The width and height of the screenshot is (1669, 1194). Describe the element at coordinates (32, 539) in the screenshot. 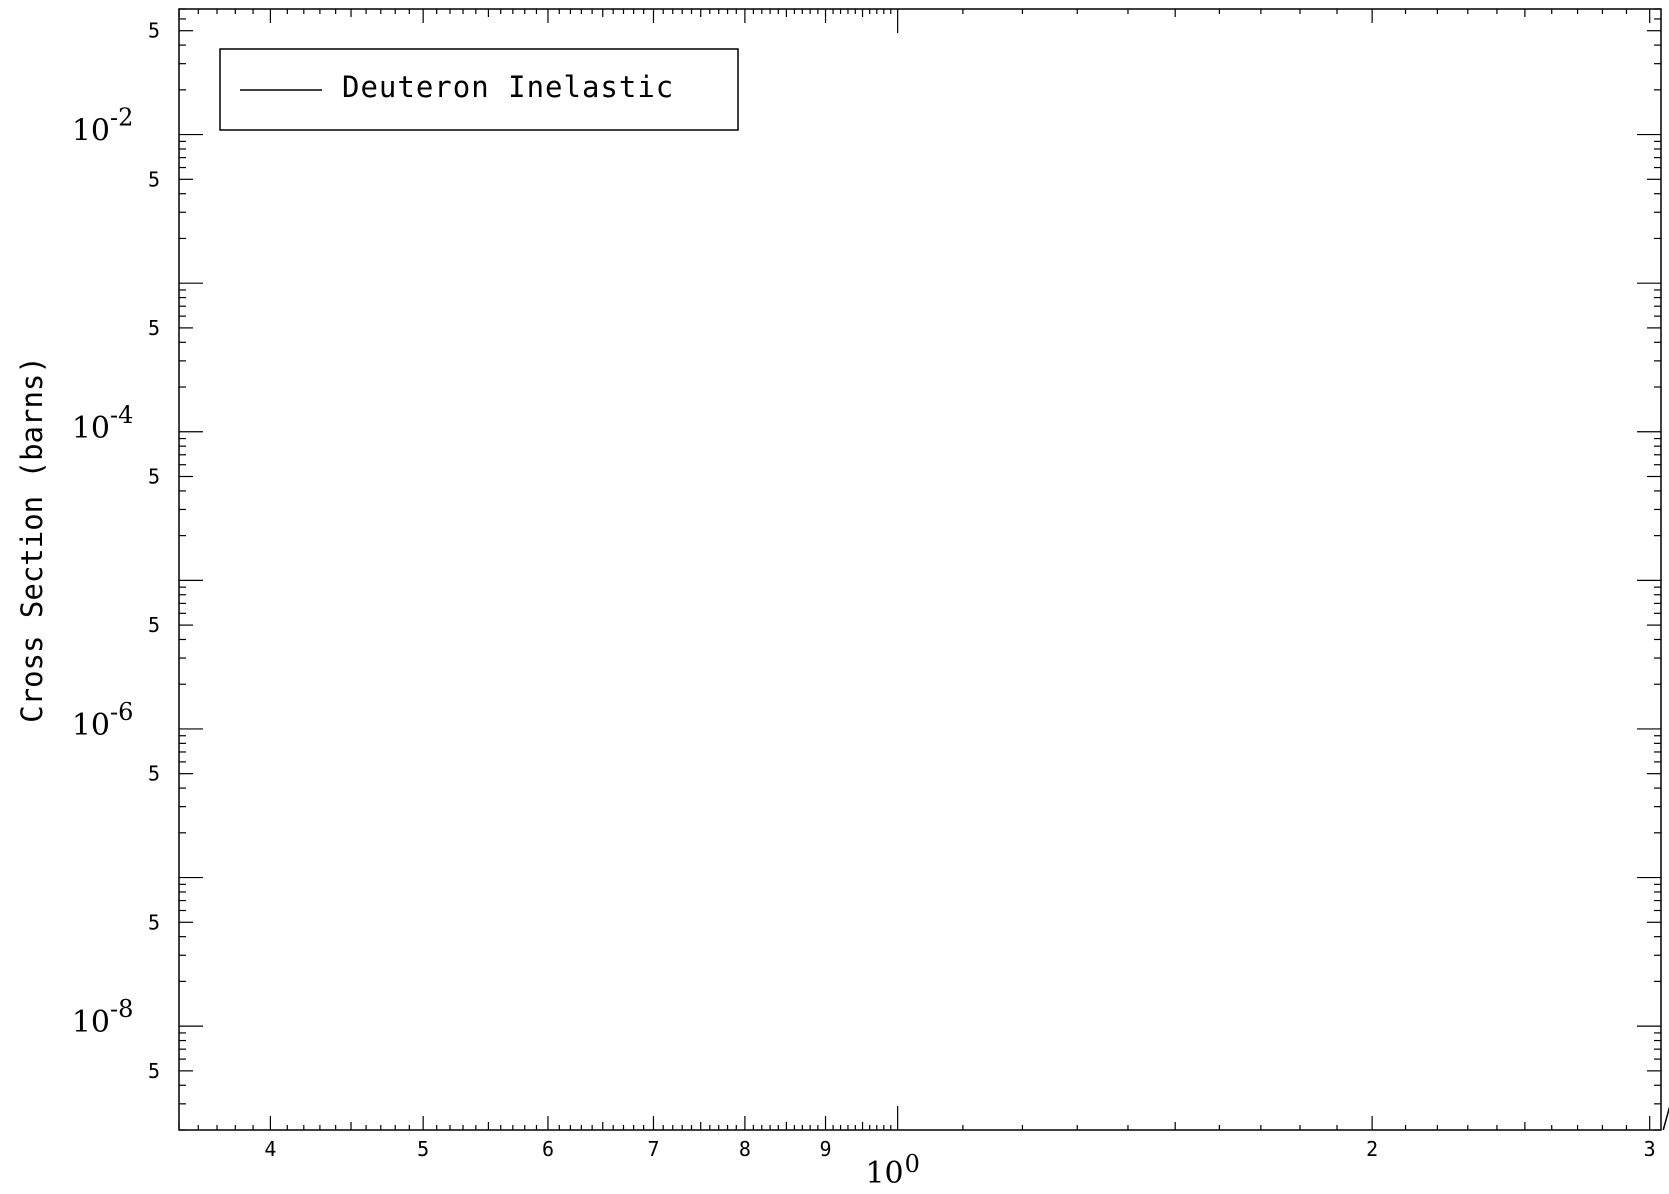

I see `y-axis-label: Cross Section (barns)` at that location.